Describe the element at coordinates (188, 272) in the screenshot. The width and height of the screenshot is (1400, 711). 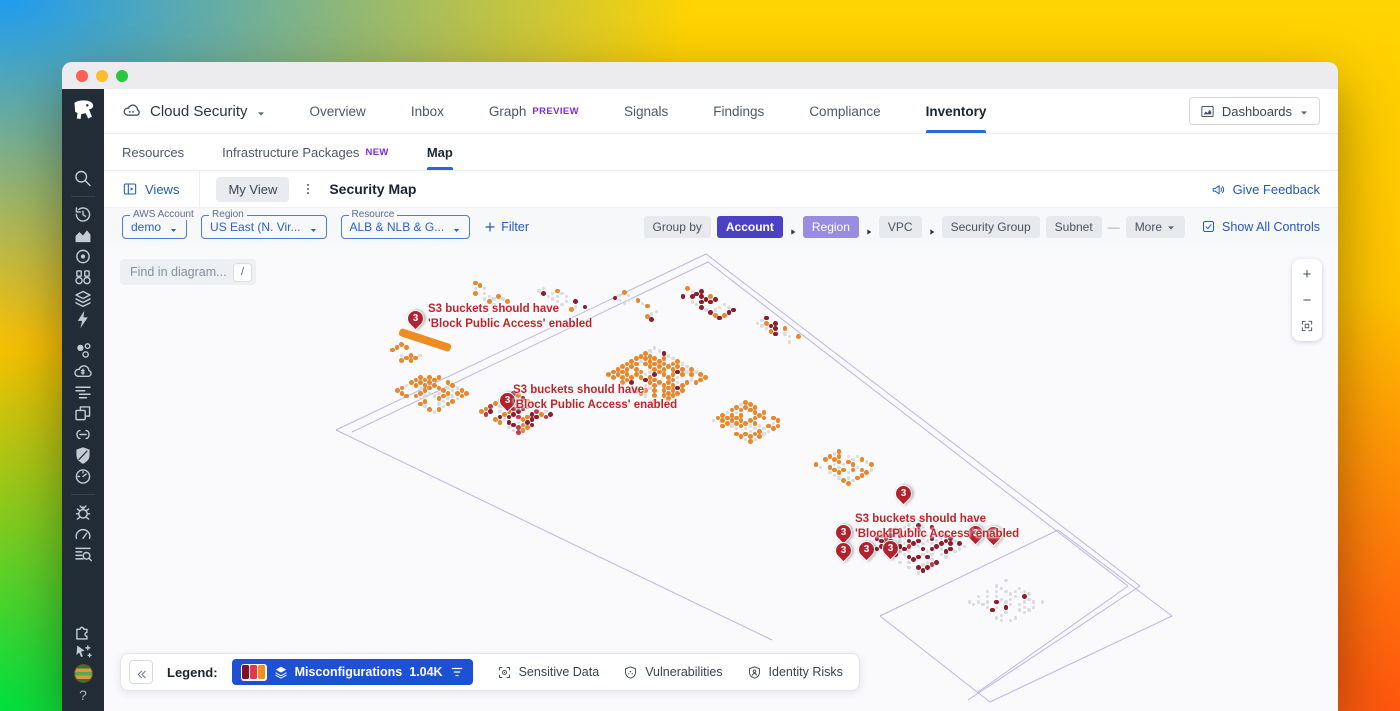
I see `find-in-diagram-input: Find in diagram... /` at that location.